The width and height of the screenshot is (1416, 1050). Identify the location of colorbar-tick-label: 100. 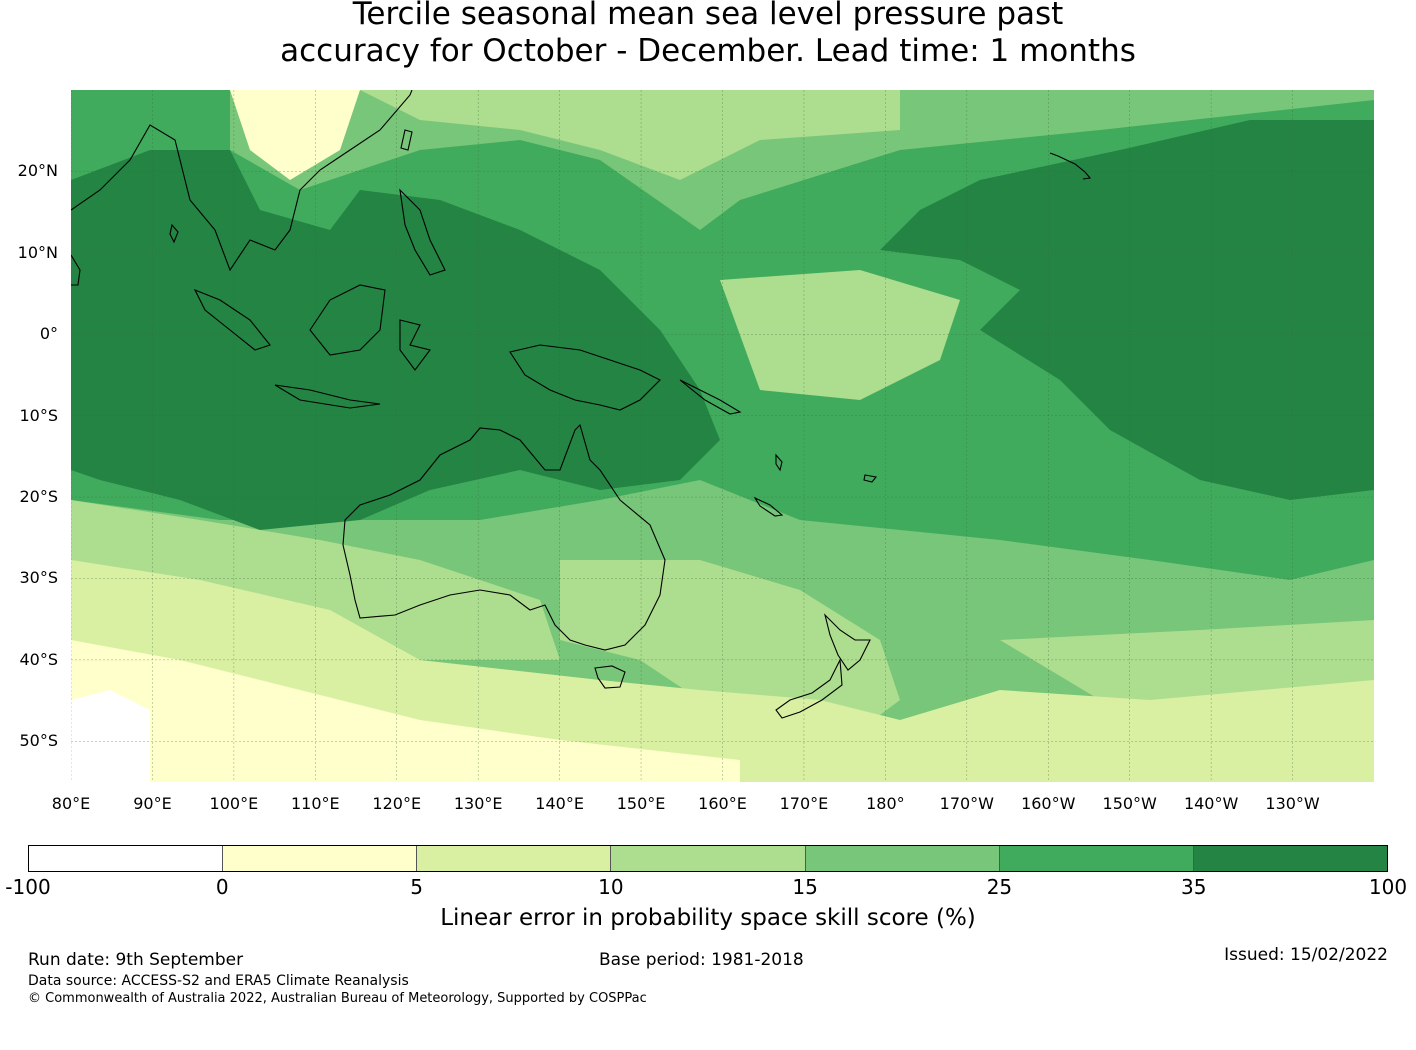
(1388, 887).